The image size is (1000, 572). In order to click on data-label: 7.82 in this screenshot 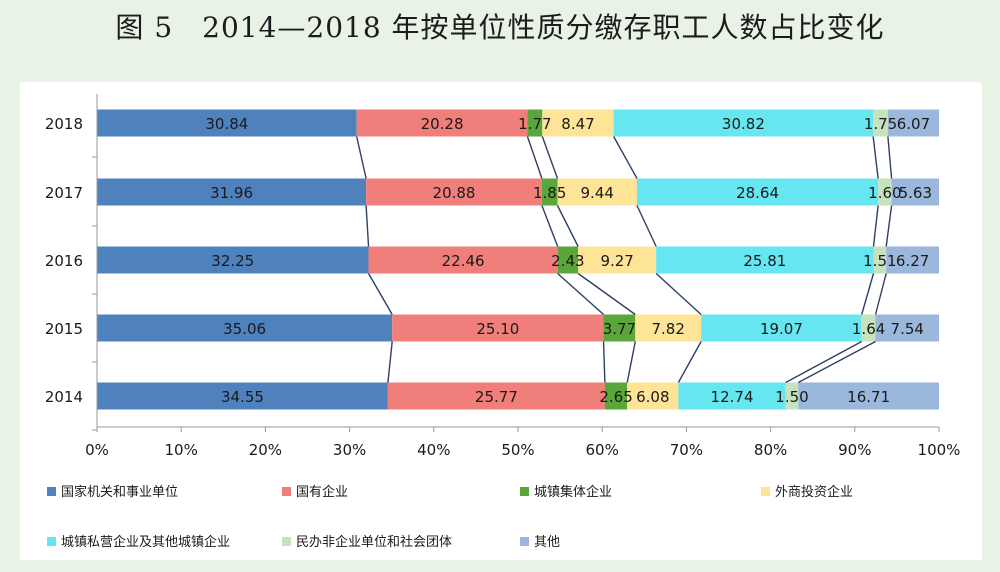, I will do `click(668, 329)`.